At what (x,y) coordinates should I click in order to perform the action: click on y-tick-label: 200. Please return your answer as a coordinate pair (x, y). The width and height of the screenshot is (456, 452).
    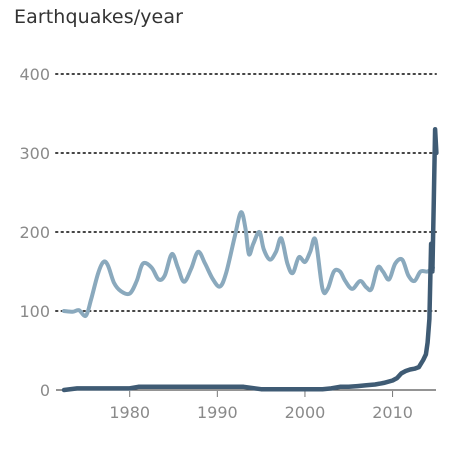
    Looking at the image, I should click on (34, 232).